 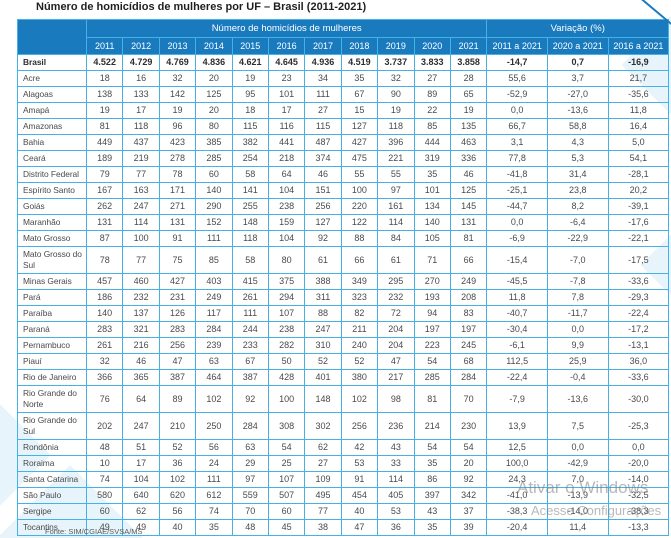 What do you see at coordinates (432, 46) in the screenshot?
I see `column-header: 2020` at bounding box center [432, 46].